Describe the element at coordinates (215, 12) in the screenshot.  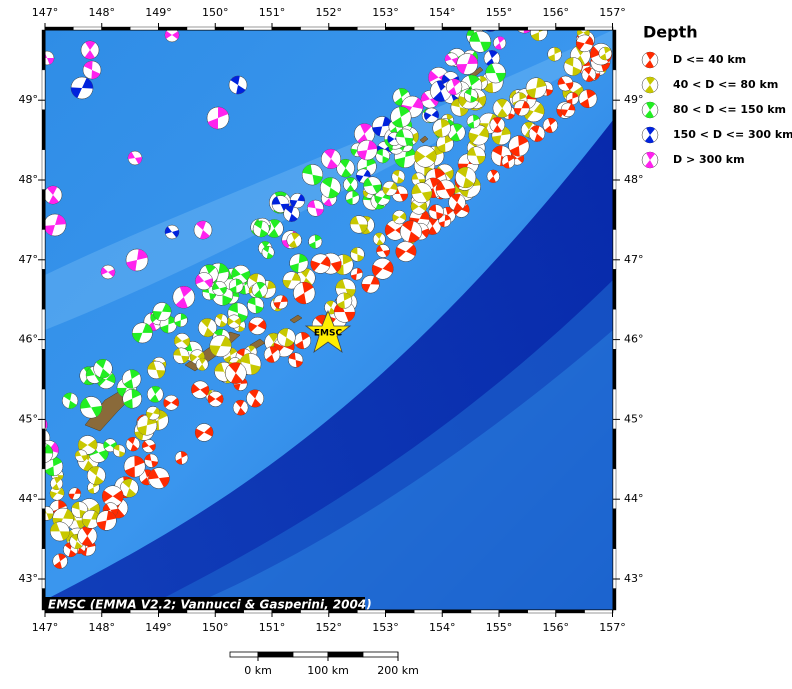
I see `lon-label: 150°` at that location.